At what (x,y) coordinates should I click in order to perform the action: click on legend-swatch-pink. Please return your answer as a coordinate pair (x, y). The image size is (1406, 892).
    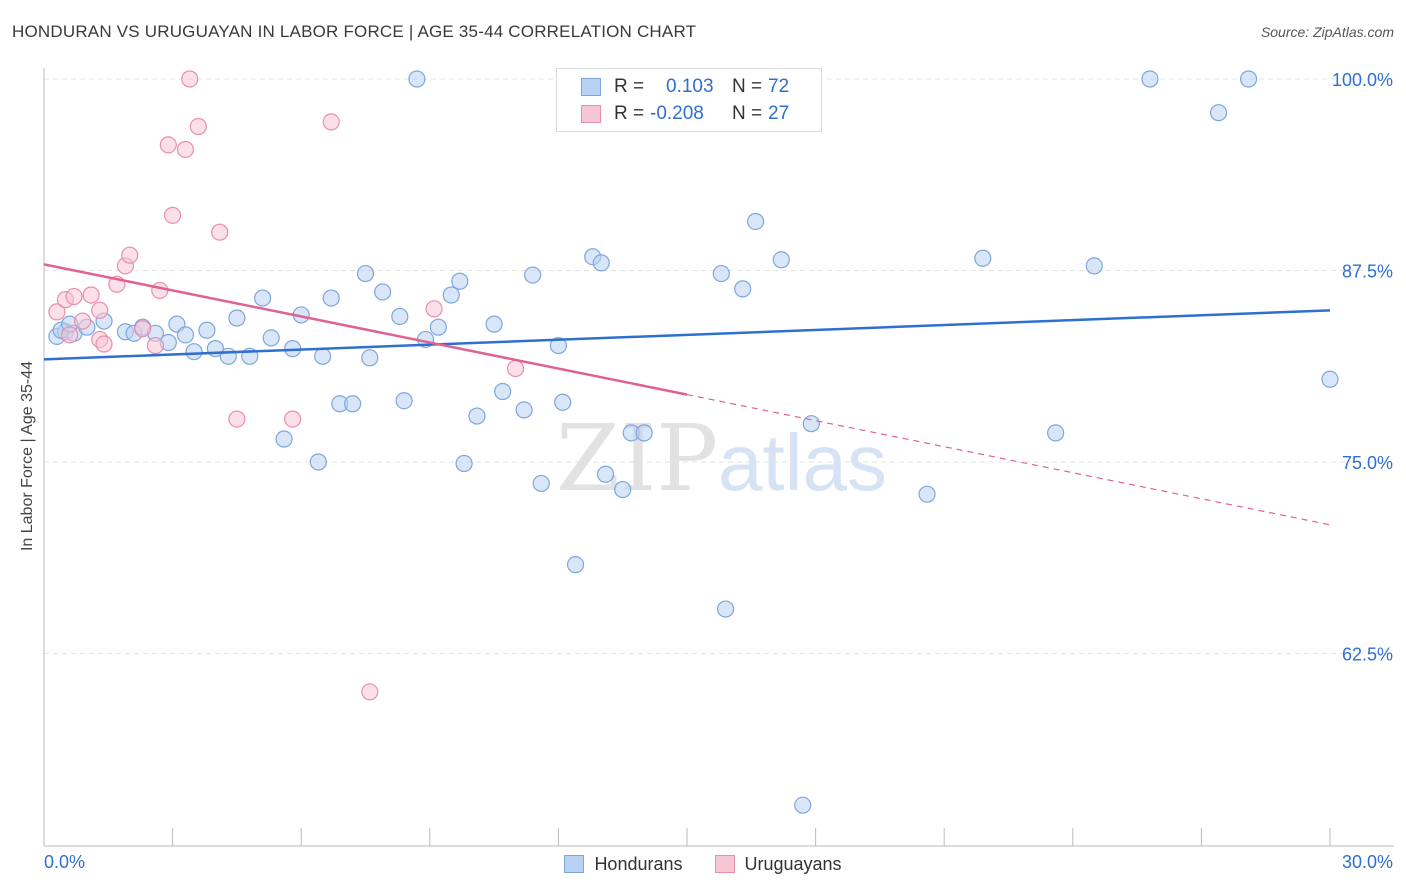
    Looking at the image, I should click on (591, 114).